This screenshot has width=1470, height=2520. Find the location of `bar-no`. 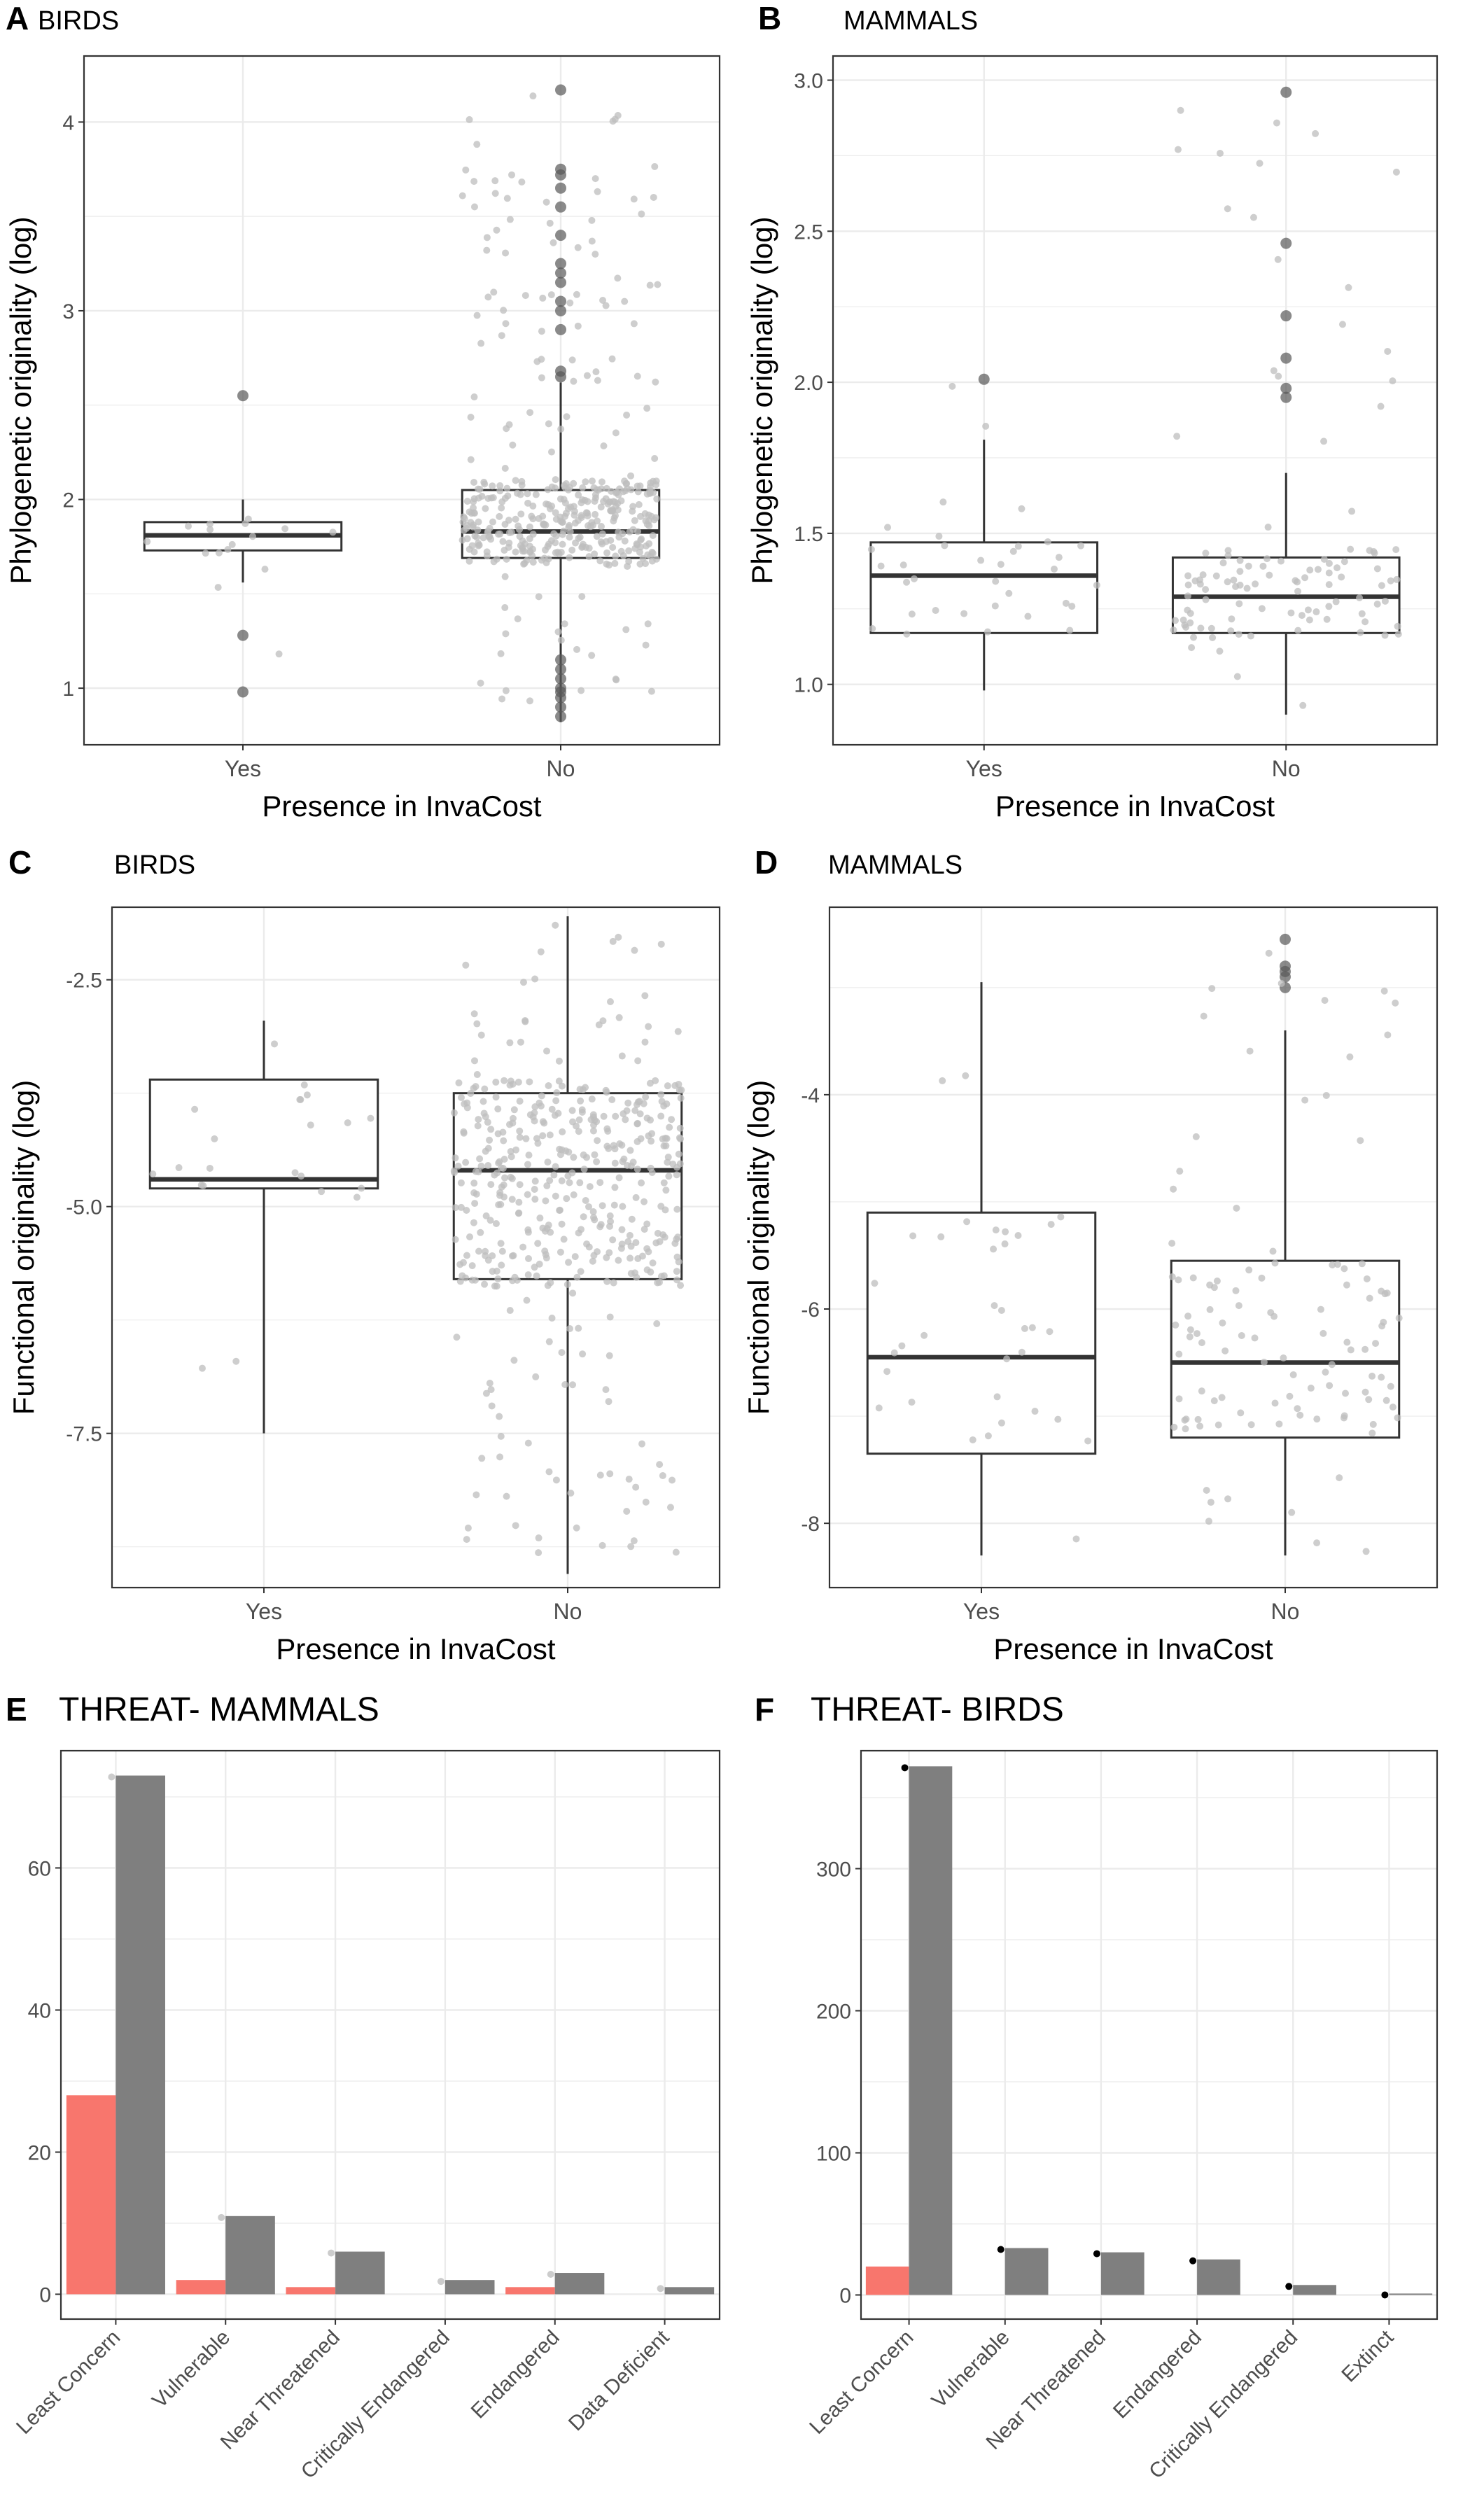

bar-no is located at coordinates (1411, 2294).